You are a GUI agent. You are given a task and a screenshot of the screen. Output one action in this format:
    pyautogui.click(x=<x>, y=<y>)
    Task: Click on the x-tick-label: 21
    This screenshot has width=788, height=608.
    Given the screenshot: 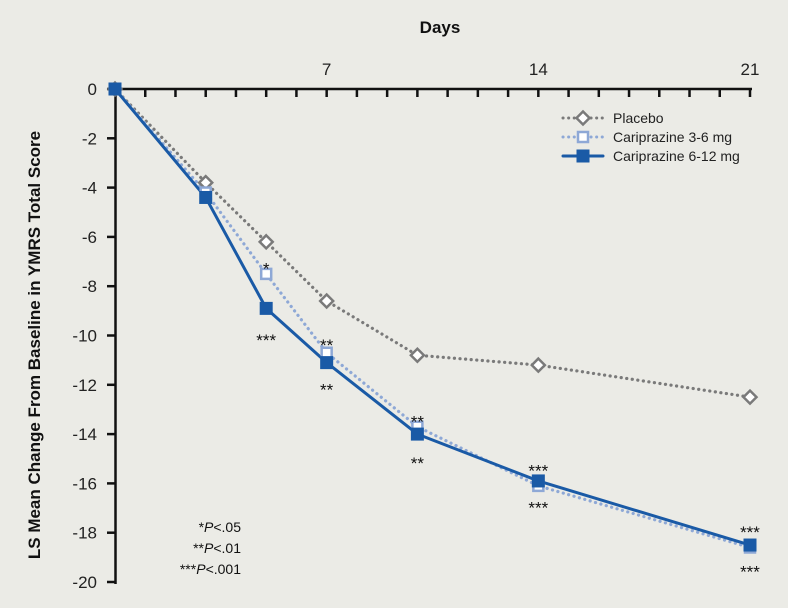 What is the action you would take?
    pyautogui.click(x=750, y=69)
    